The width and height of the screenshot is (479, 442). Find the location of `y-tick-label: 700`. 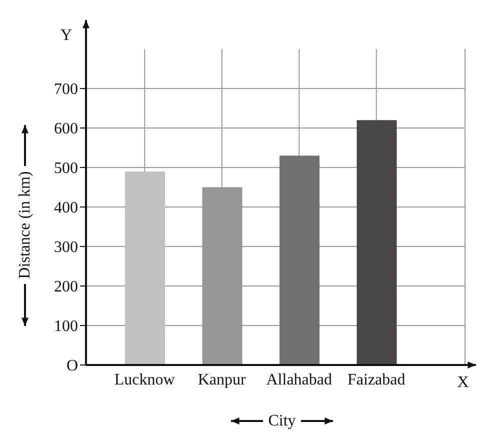

y-tick-label: 700 is located at coordinates (66, 89).